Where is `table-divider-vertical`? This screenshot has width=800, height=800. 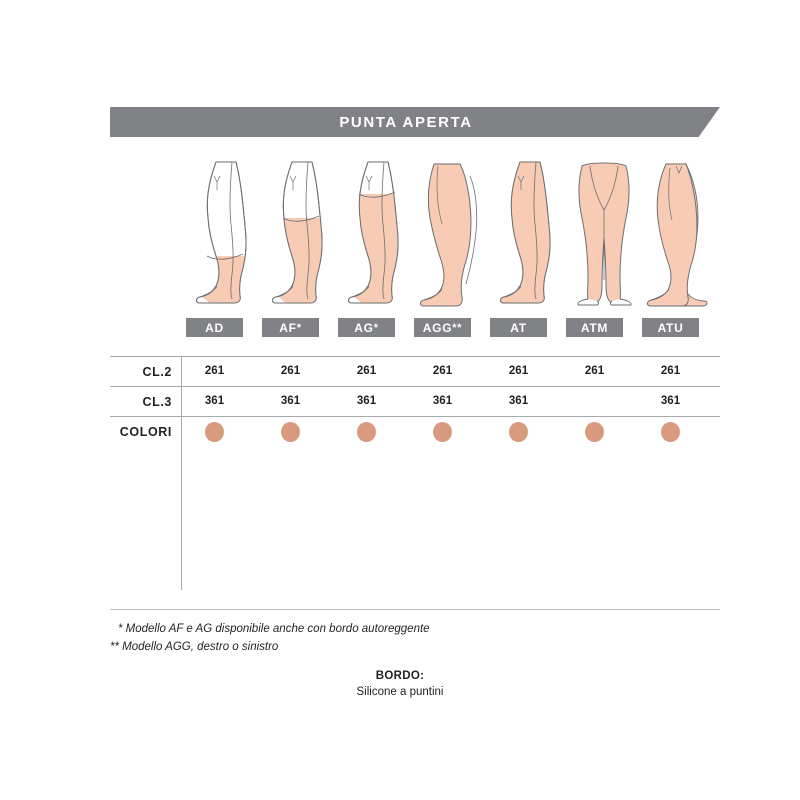 table-divider-vertical is located at coordinates (181, 473).